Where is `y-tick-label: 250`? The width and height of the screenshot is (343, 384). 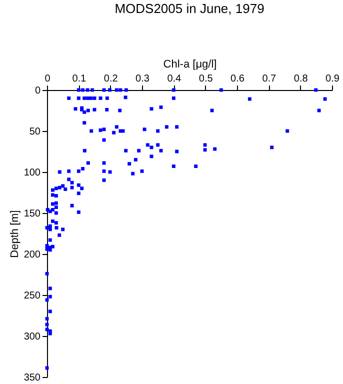
y-tick-label: 250 is located at coordinates (32, 296).